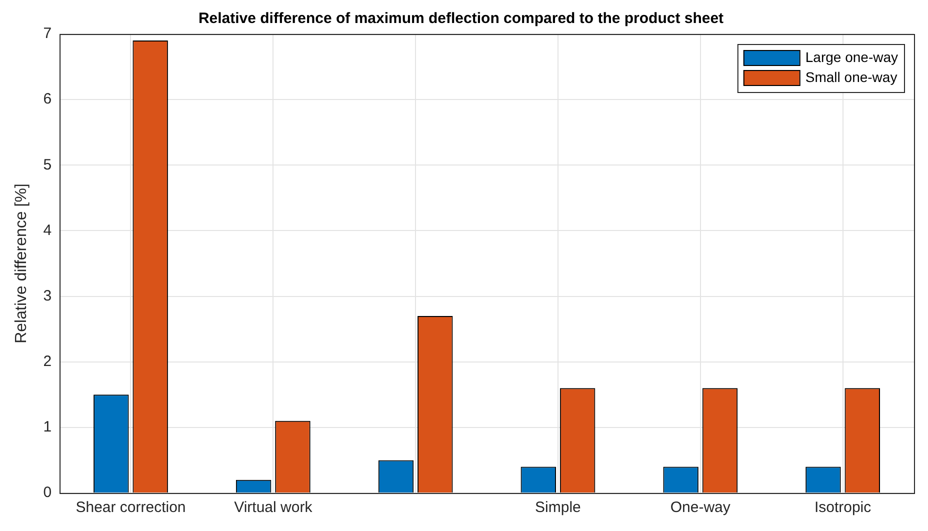 This screenshot has width=928, height=531. I want to click on y-tick-label: 7, so click(47, 33).